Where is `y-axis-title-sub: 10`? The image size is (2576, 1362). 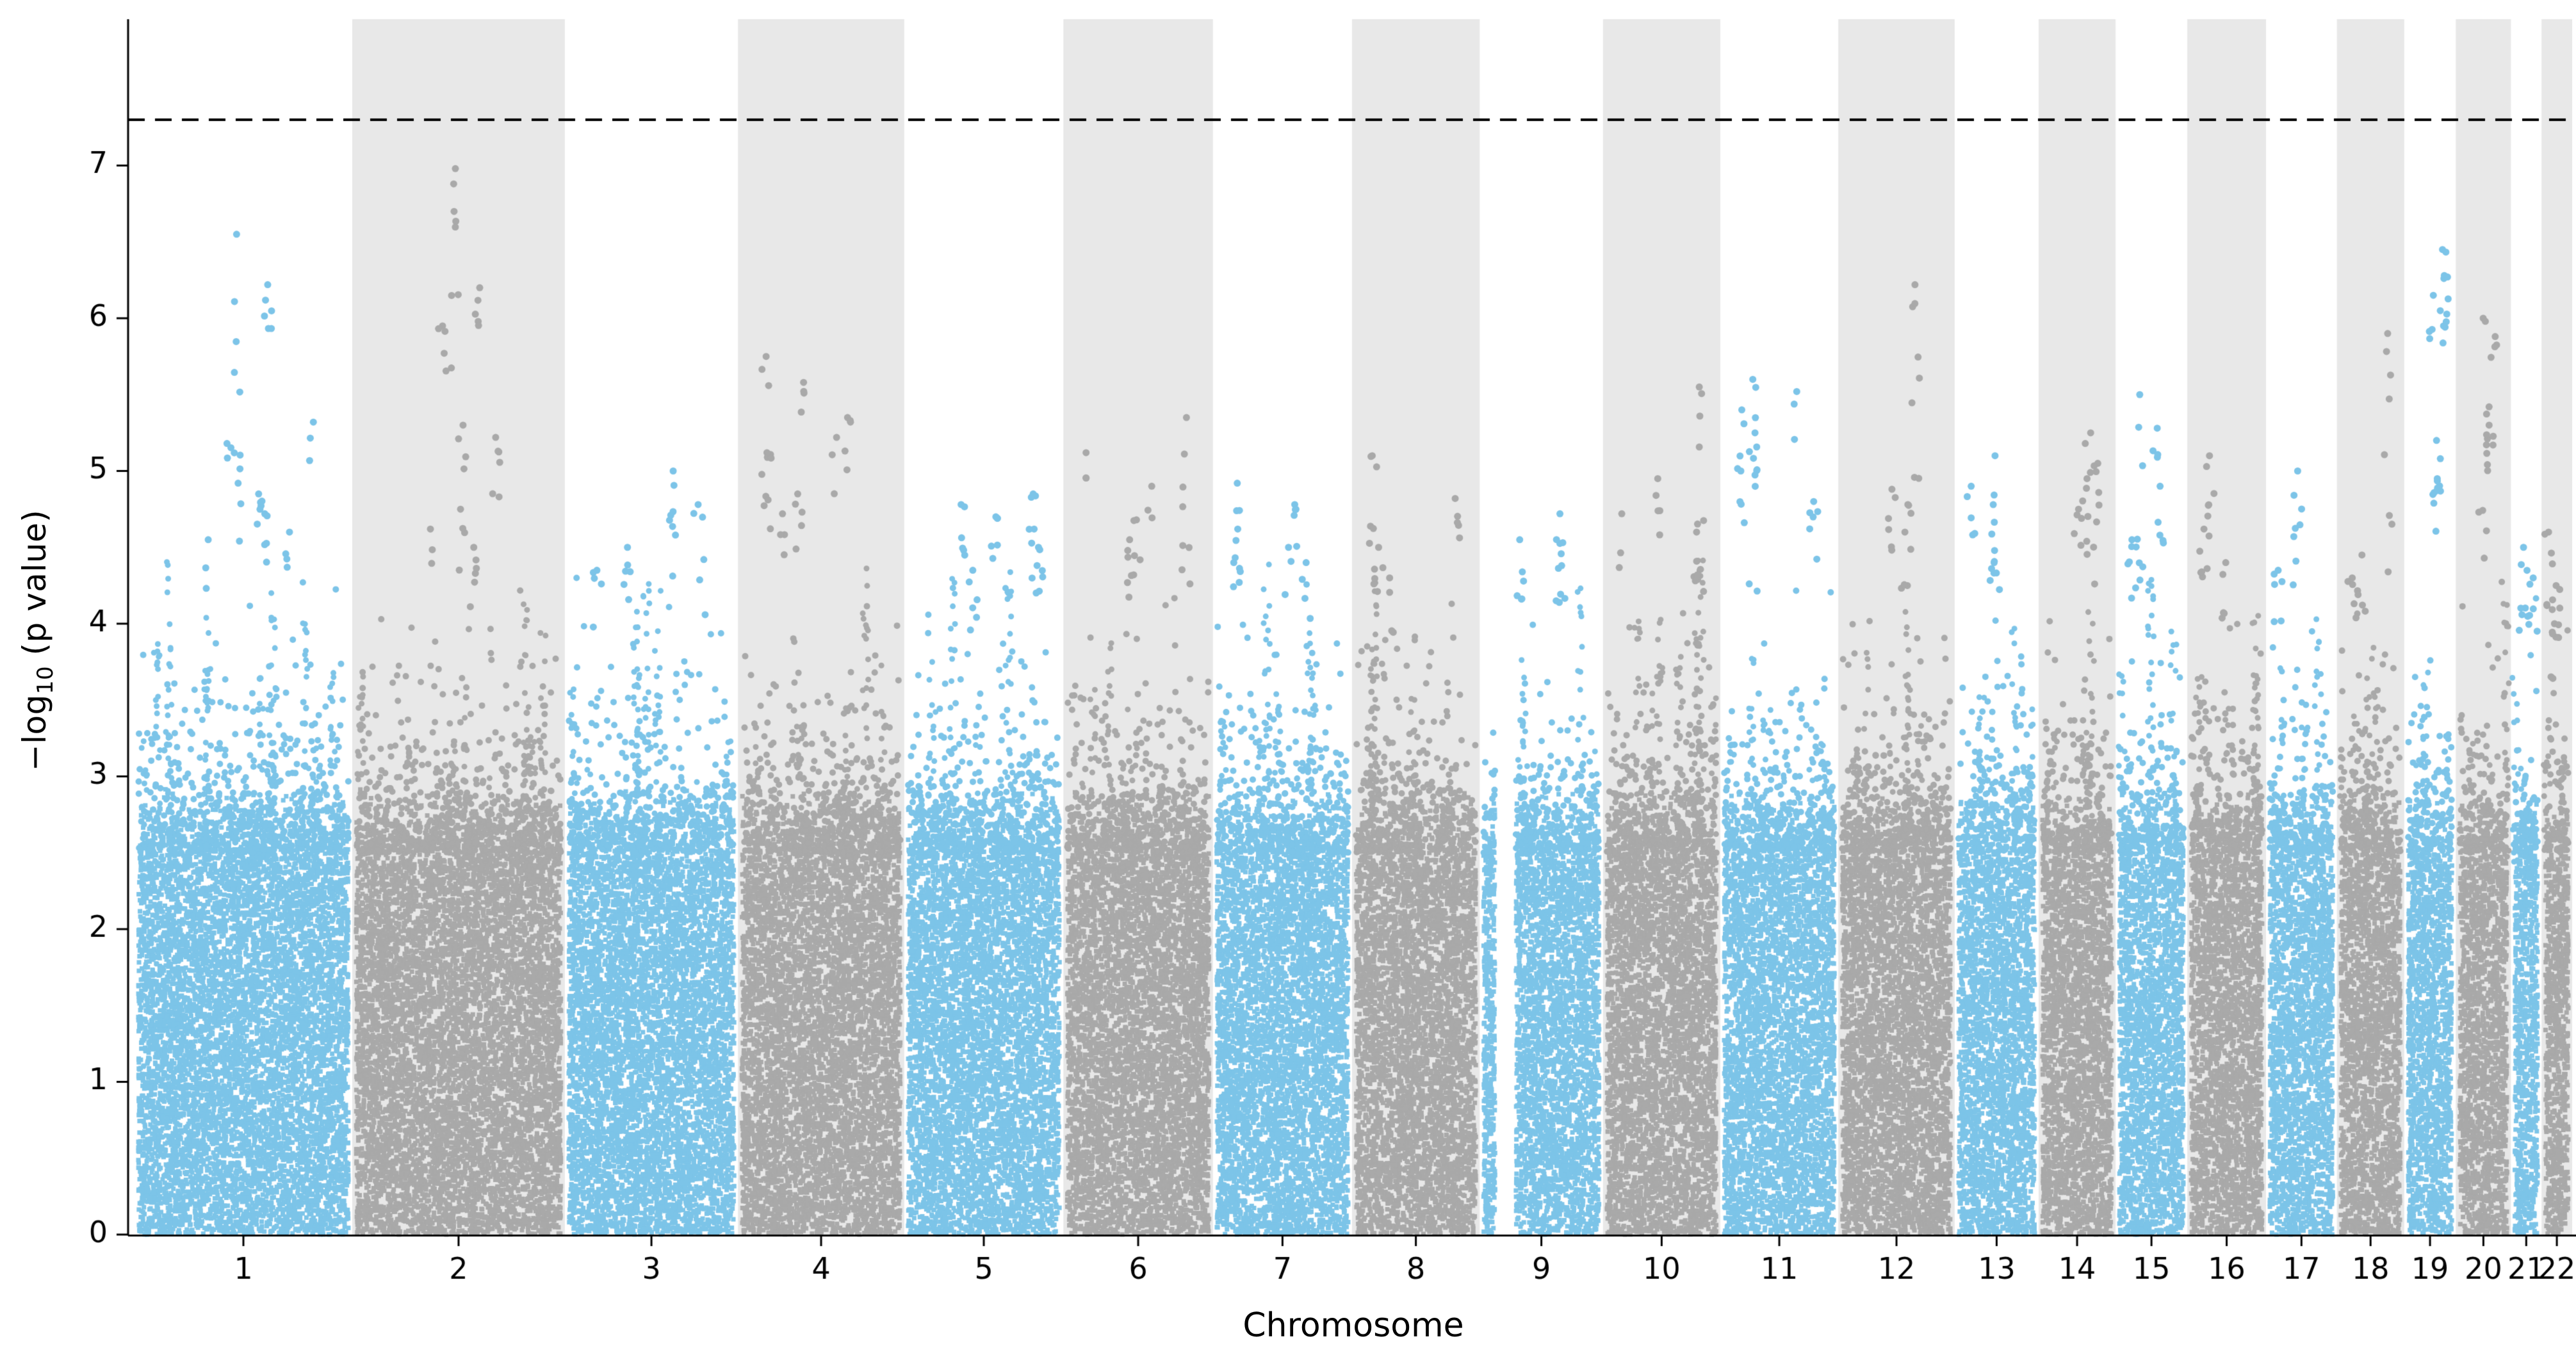
y-axis-title-sub: 10 is located at coordinates (45, 680).